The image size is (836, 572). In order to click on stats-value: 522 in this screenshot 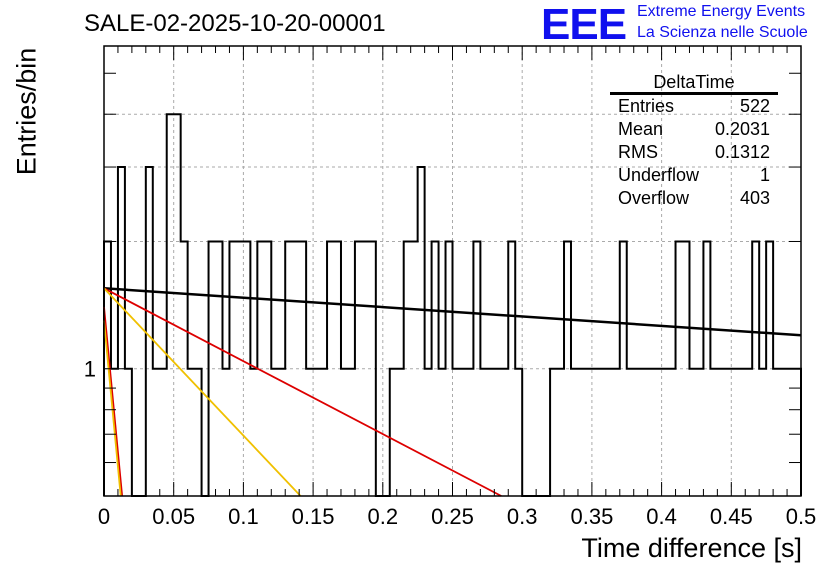, I will do `click(754, 106)`.